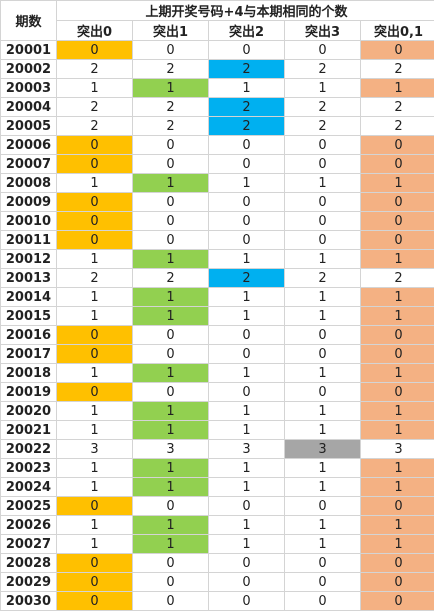 The width and height of the screenshot is (434, 611). I want to click on period-cell: 20013, so click(29, 278).